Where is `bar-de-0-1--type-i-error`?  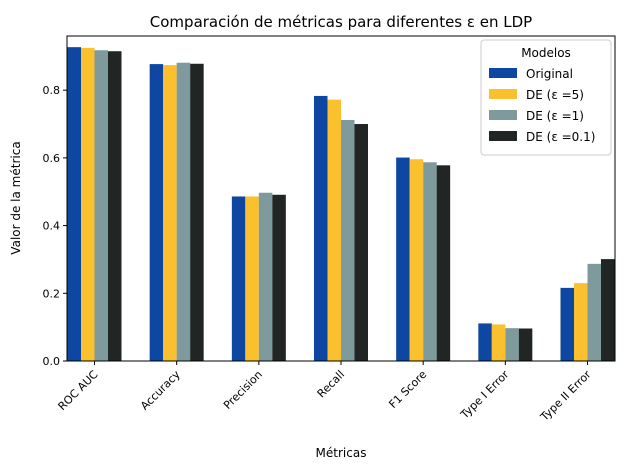 bar-de-0-1--type-i-error is located at coordinates (525, 344).